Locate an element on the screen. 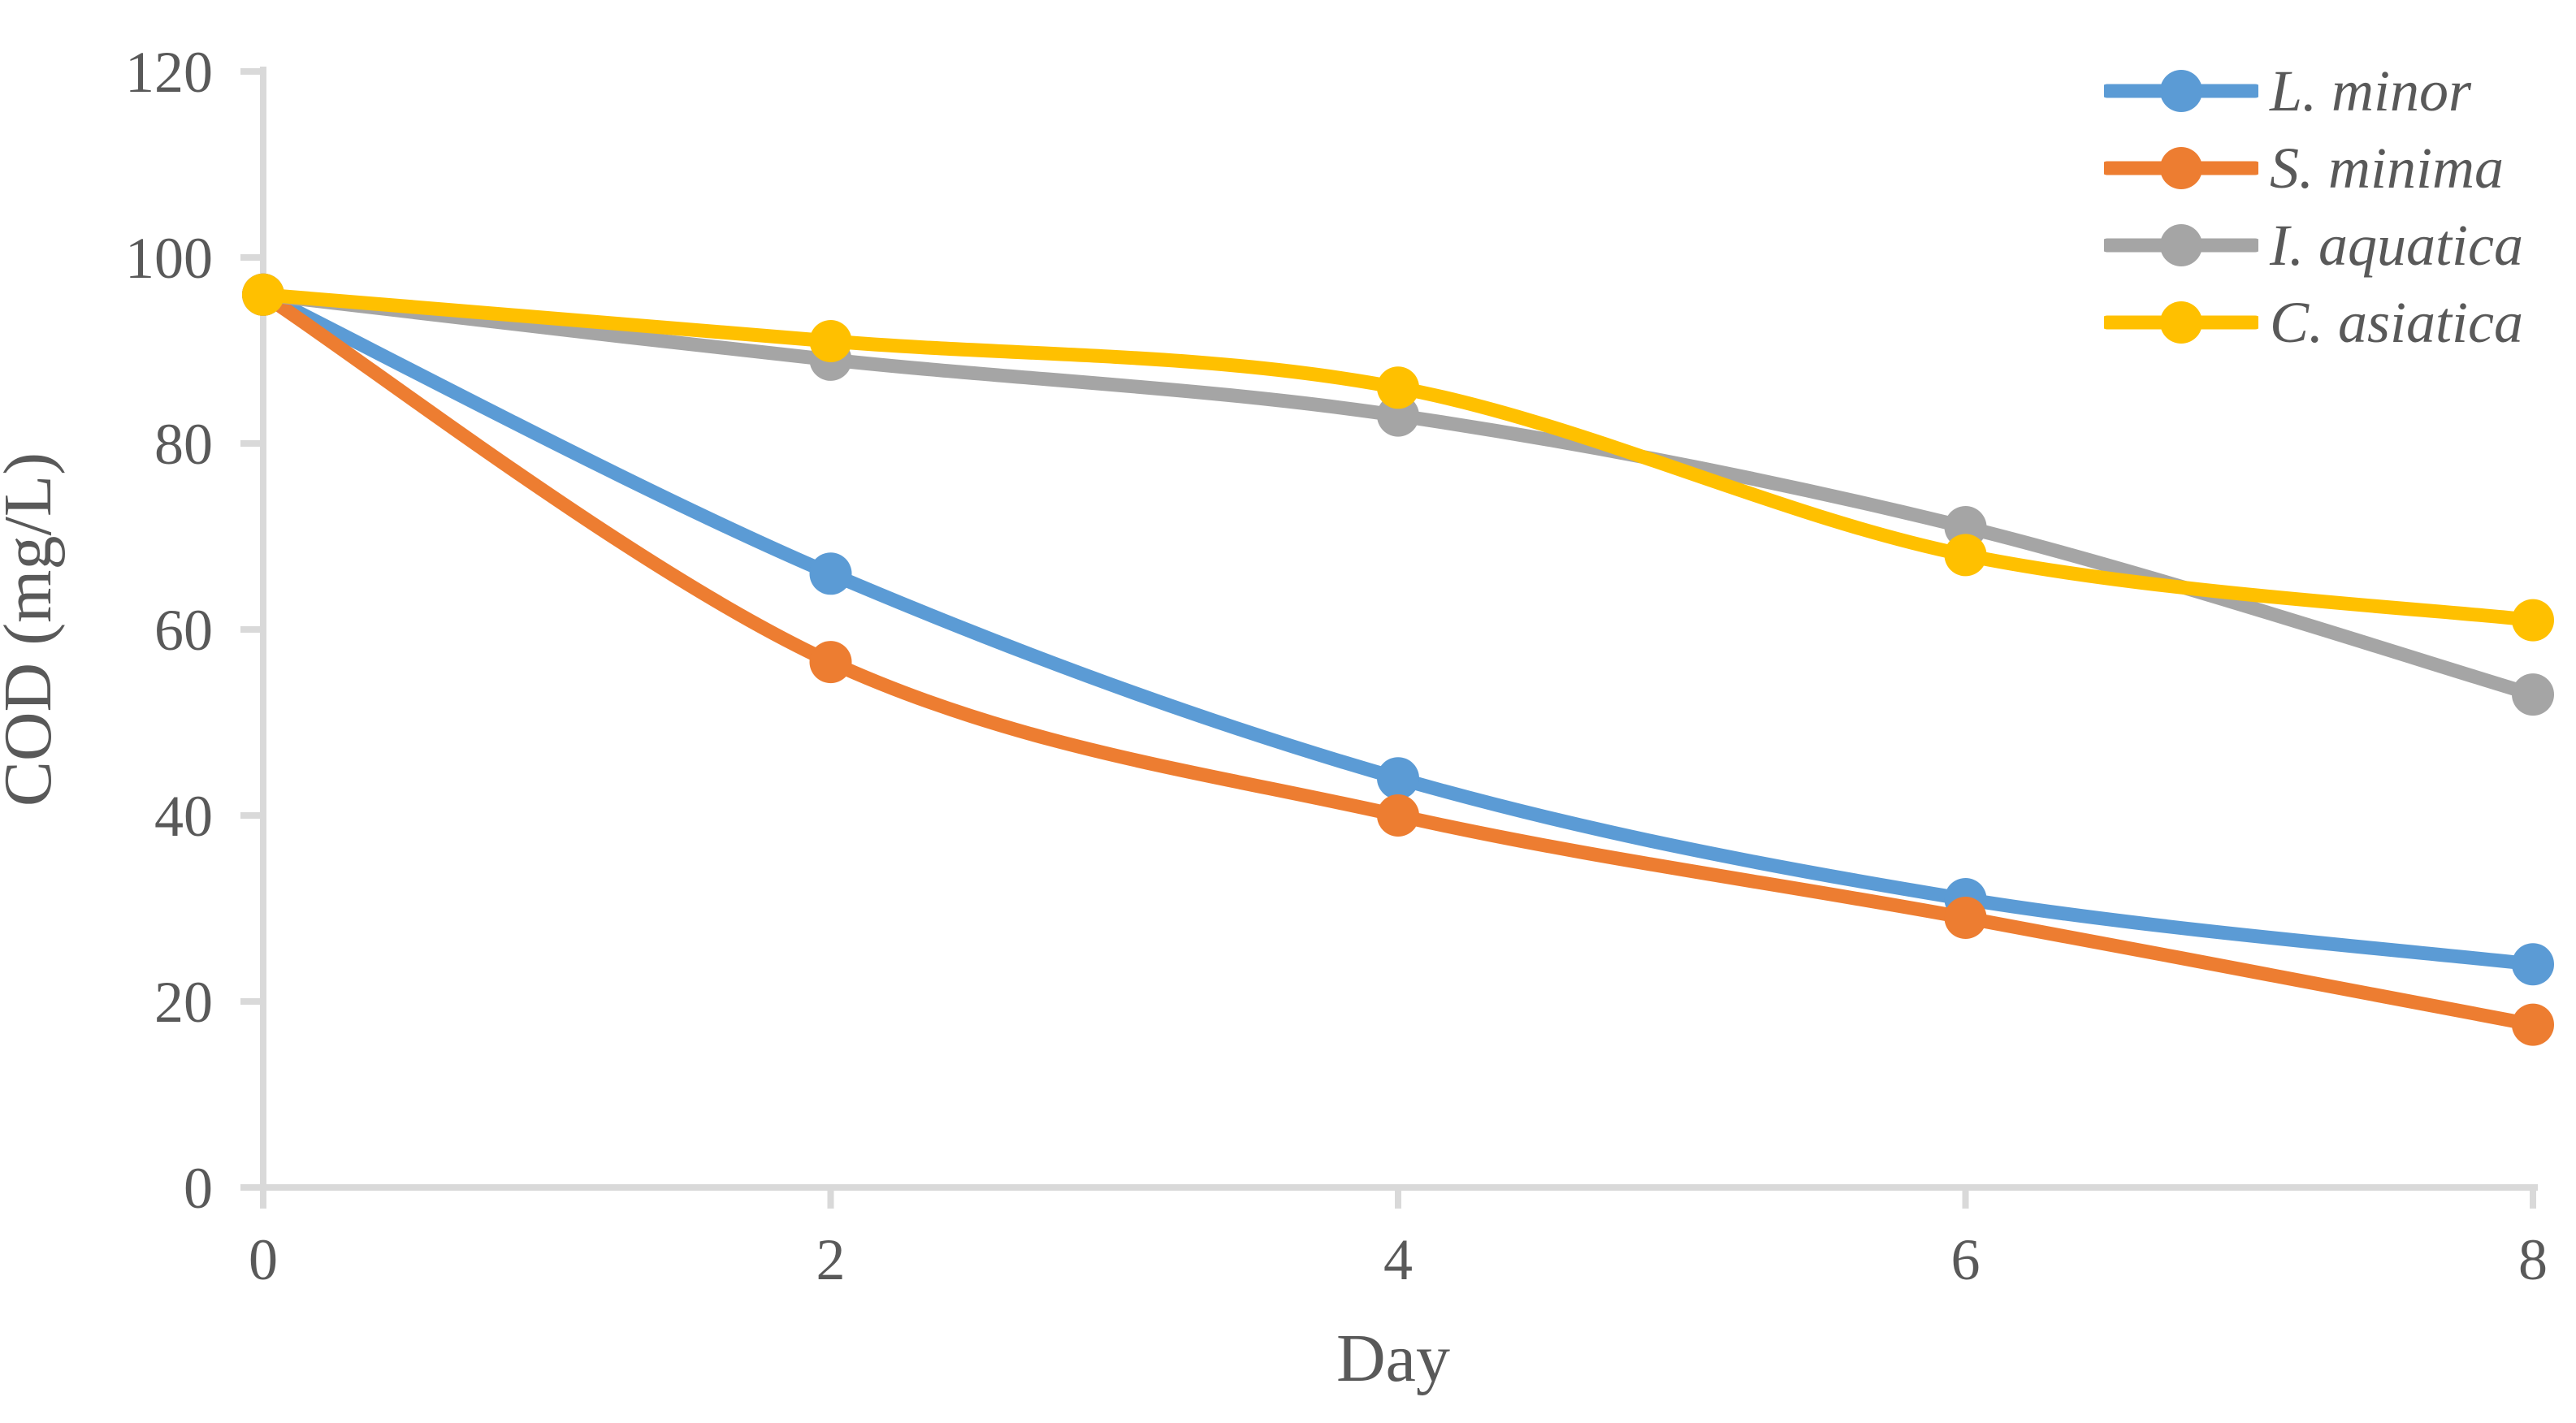  legend-item-l-minor: L. minor is located at coordinates (2313, 91).